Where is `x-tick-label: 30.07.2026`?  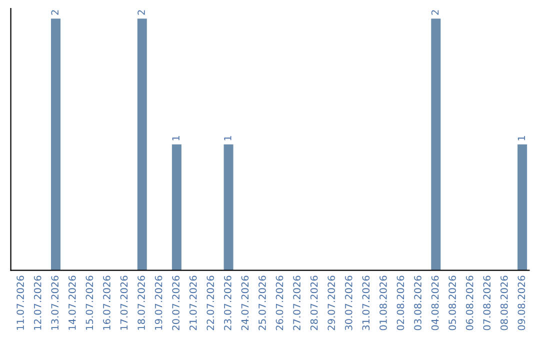 x-tick-label: 30.07.2026 is located at coordinates (348, 303).